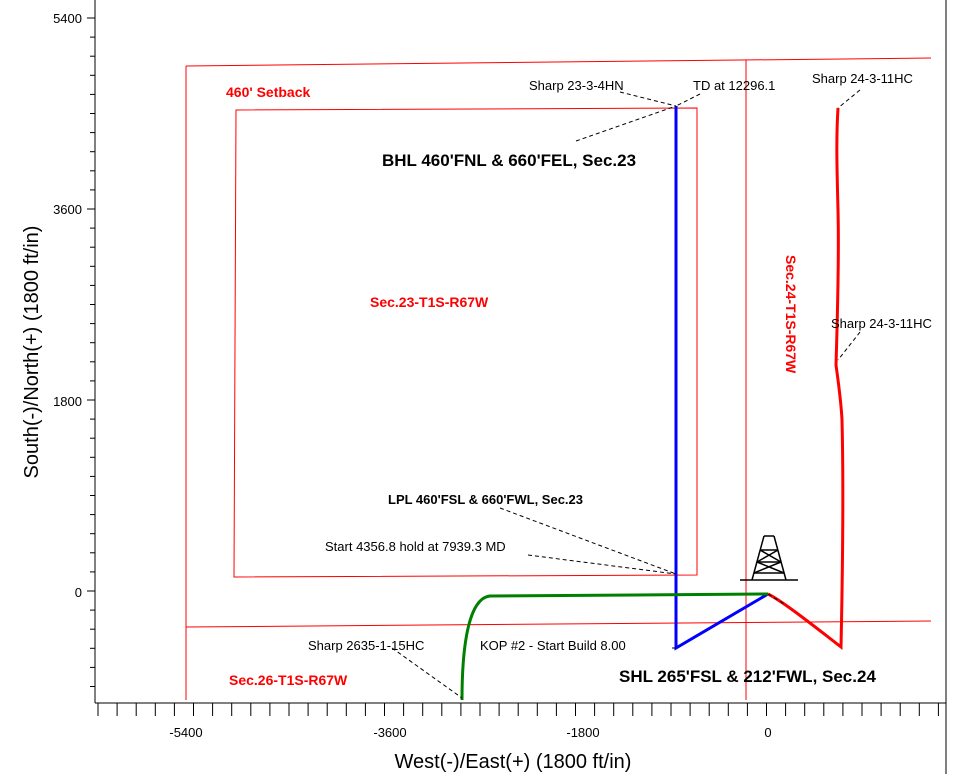 The image size is (959, 774). Describe the element at coordinates (389, 732) in the screenshot. I see `x-tick-label: -3600` at that location.